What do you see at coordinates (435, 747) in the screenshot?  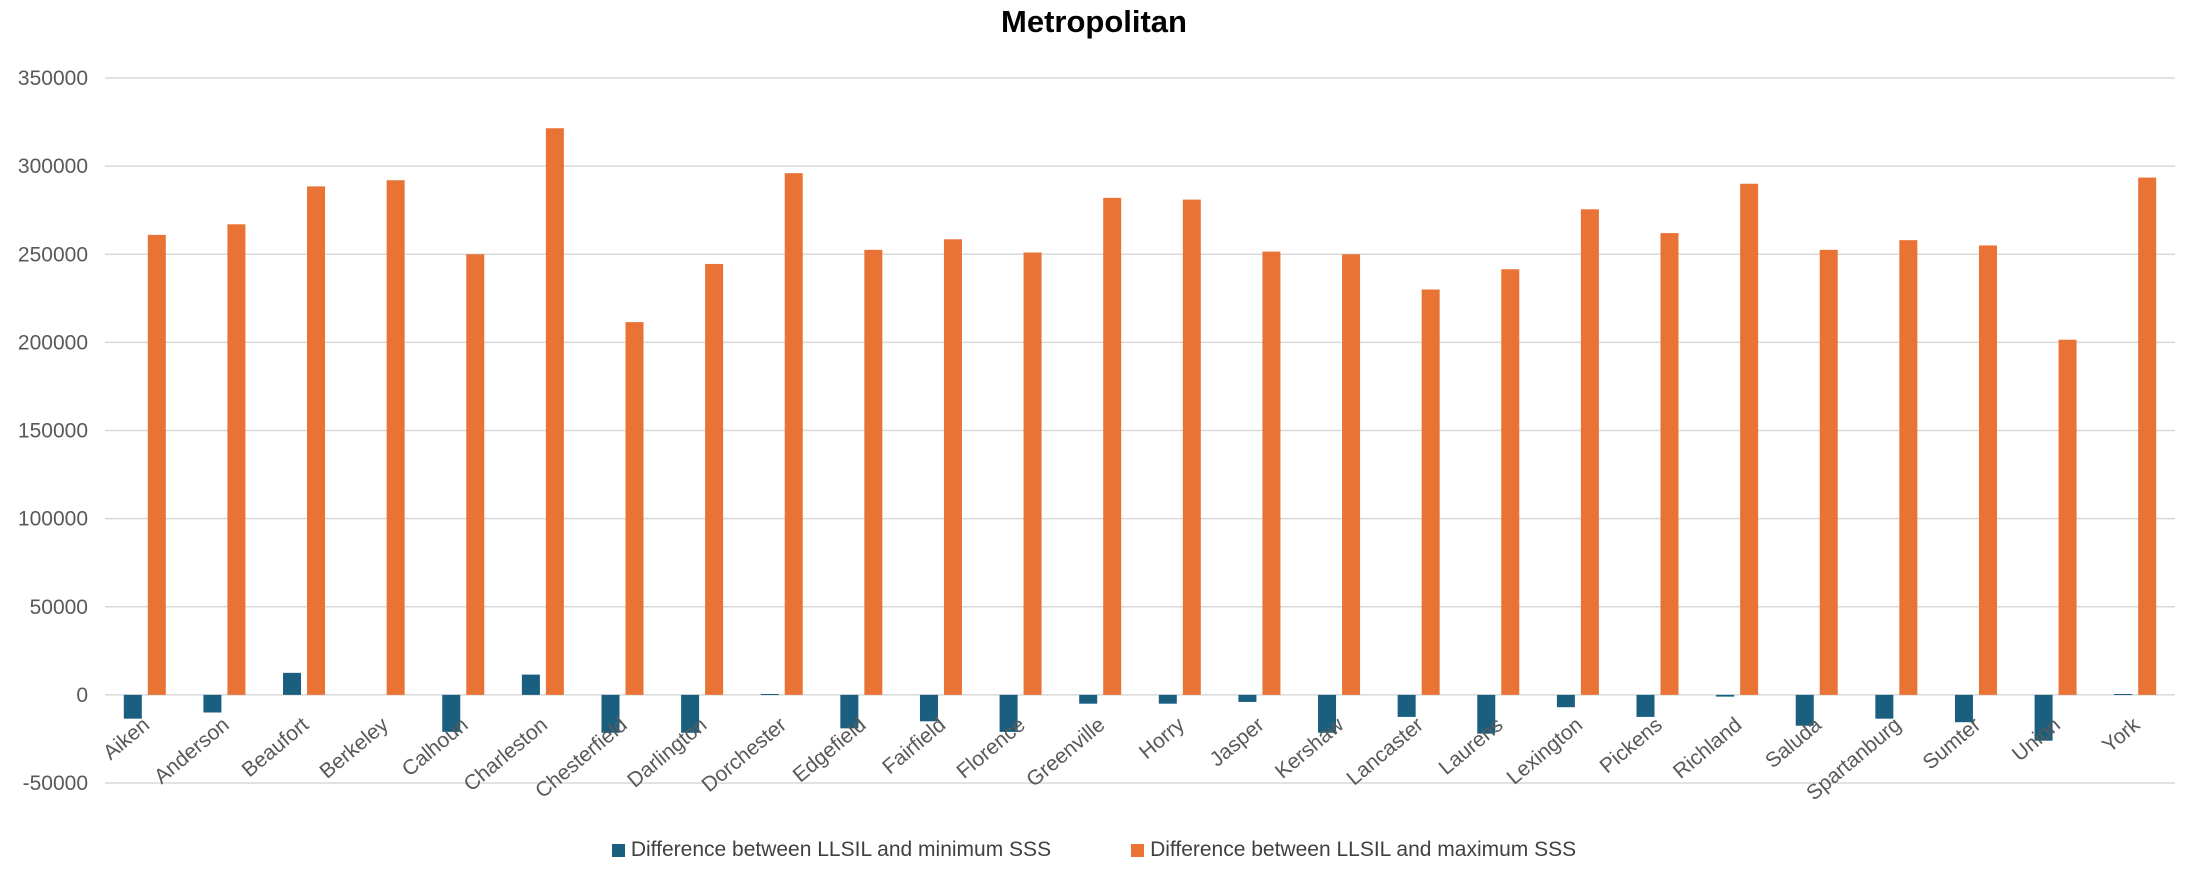 I see `x-tick-label: Calhoun` at bounding box center [435, 747].